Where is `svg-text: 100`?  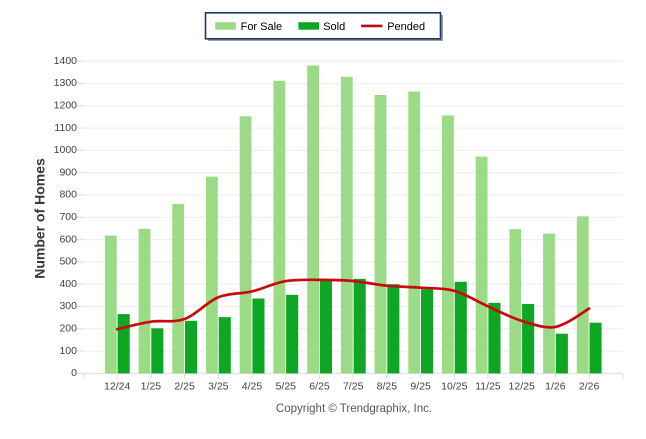
svg-text: 100 is located at coordinates (68, 351).